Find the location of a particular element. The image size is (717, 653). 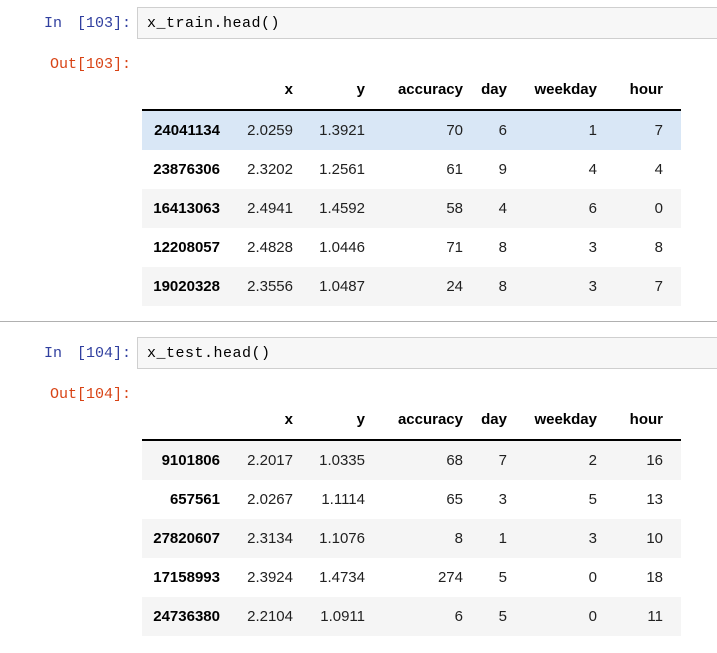

data-cell: 16 is located at coordinates (654, 460).